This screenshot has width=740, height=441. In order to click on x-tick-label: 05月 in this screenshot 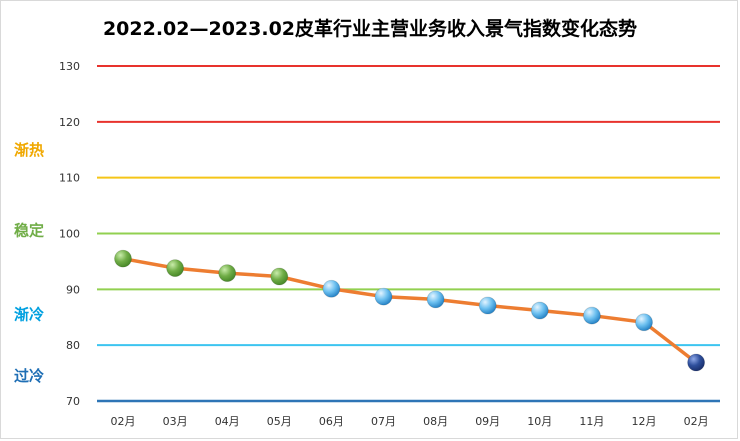, I will do `click(279, 421)`.